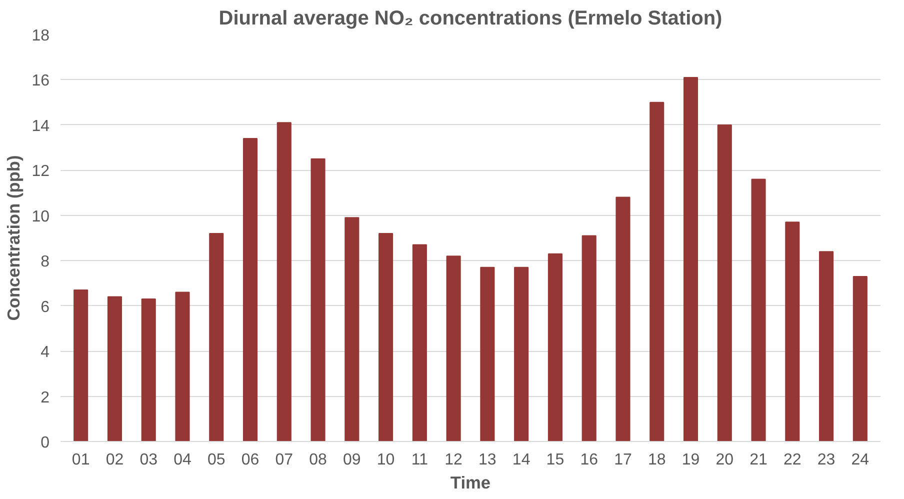  What do you see at coordinates (589, 460) in the screenshot?
I see `x-tick-label: 16` at bounding box center [589, 460].